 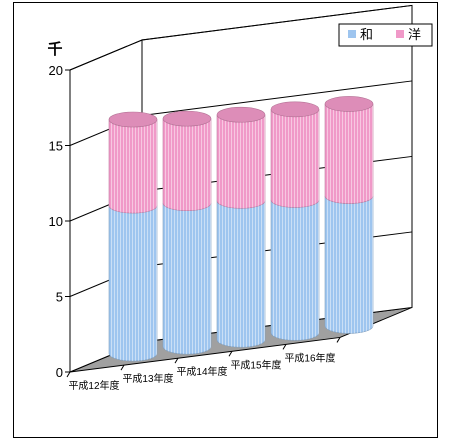 I want to click on y-tick-label: 0, so click(x=59, y=372).